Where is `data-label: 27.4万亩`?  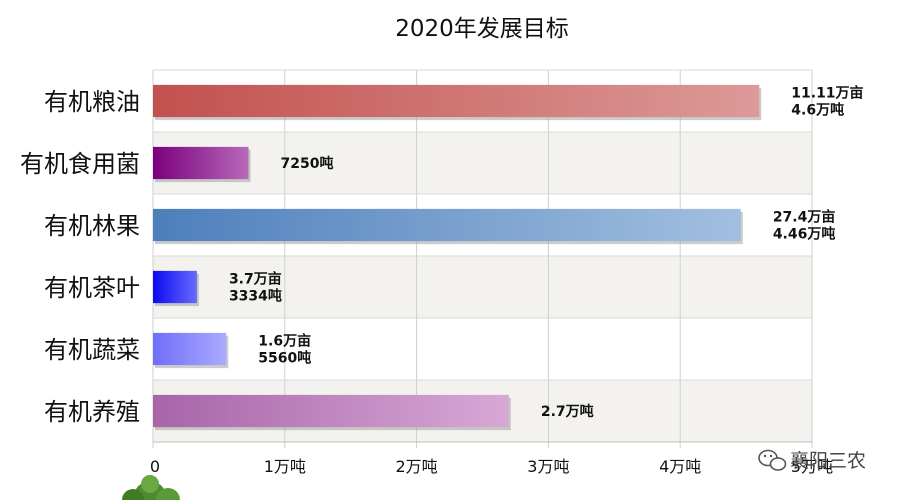
data-label: 27.4万亩 is located at coordinates (804, 217).